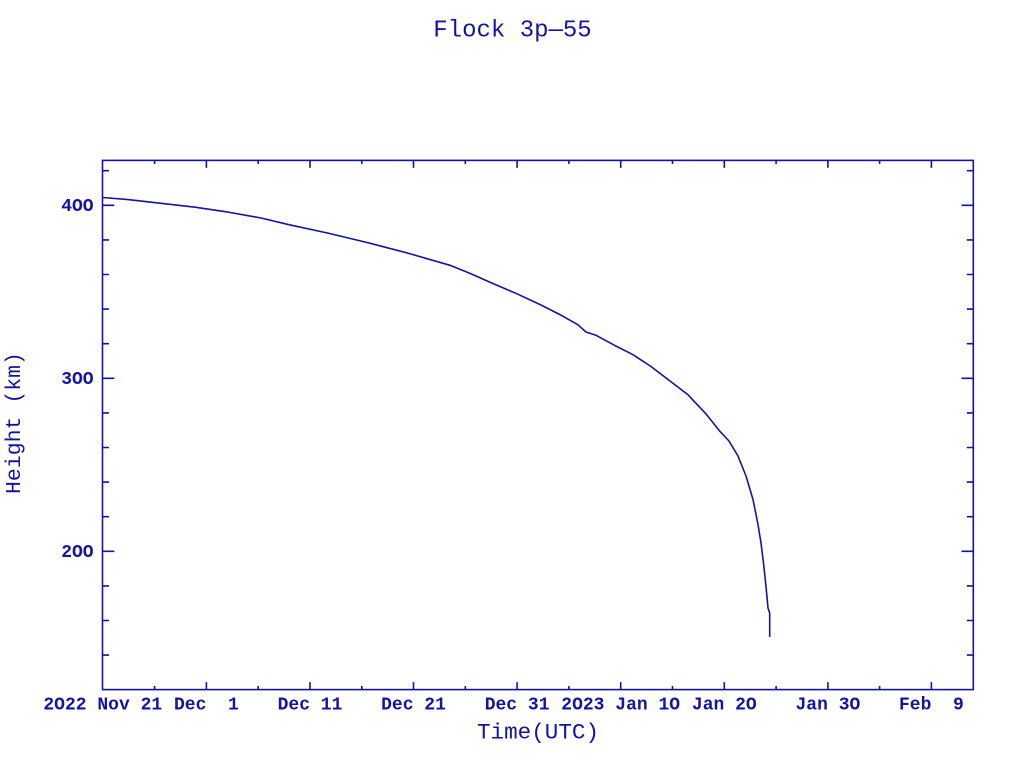  What do you see at coordinates (620, 706) in the screenshot?
I see `svg-text: 2O23 Jan 1O` at bounding box center [620, 706].